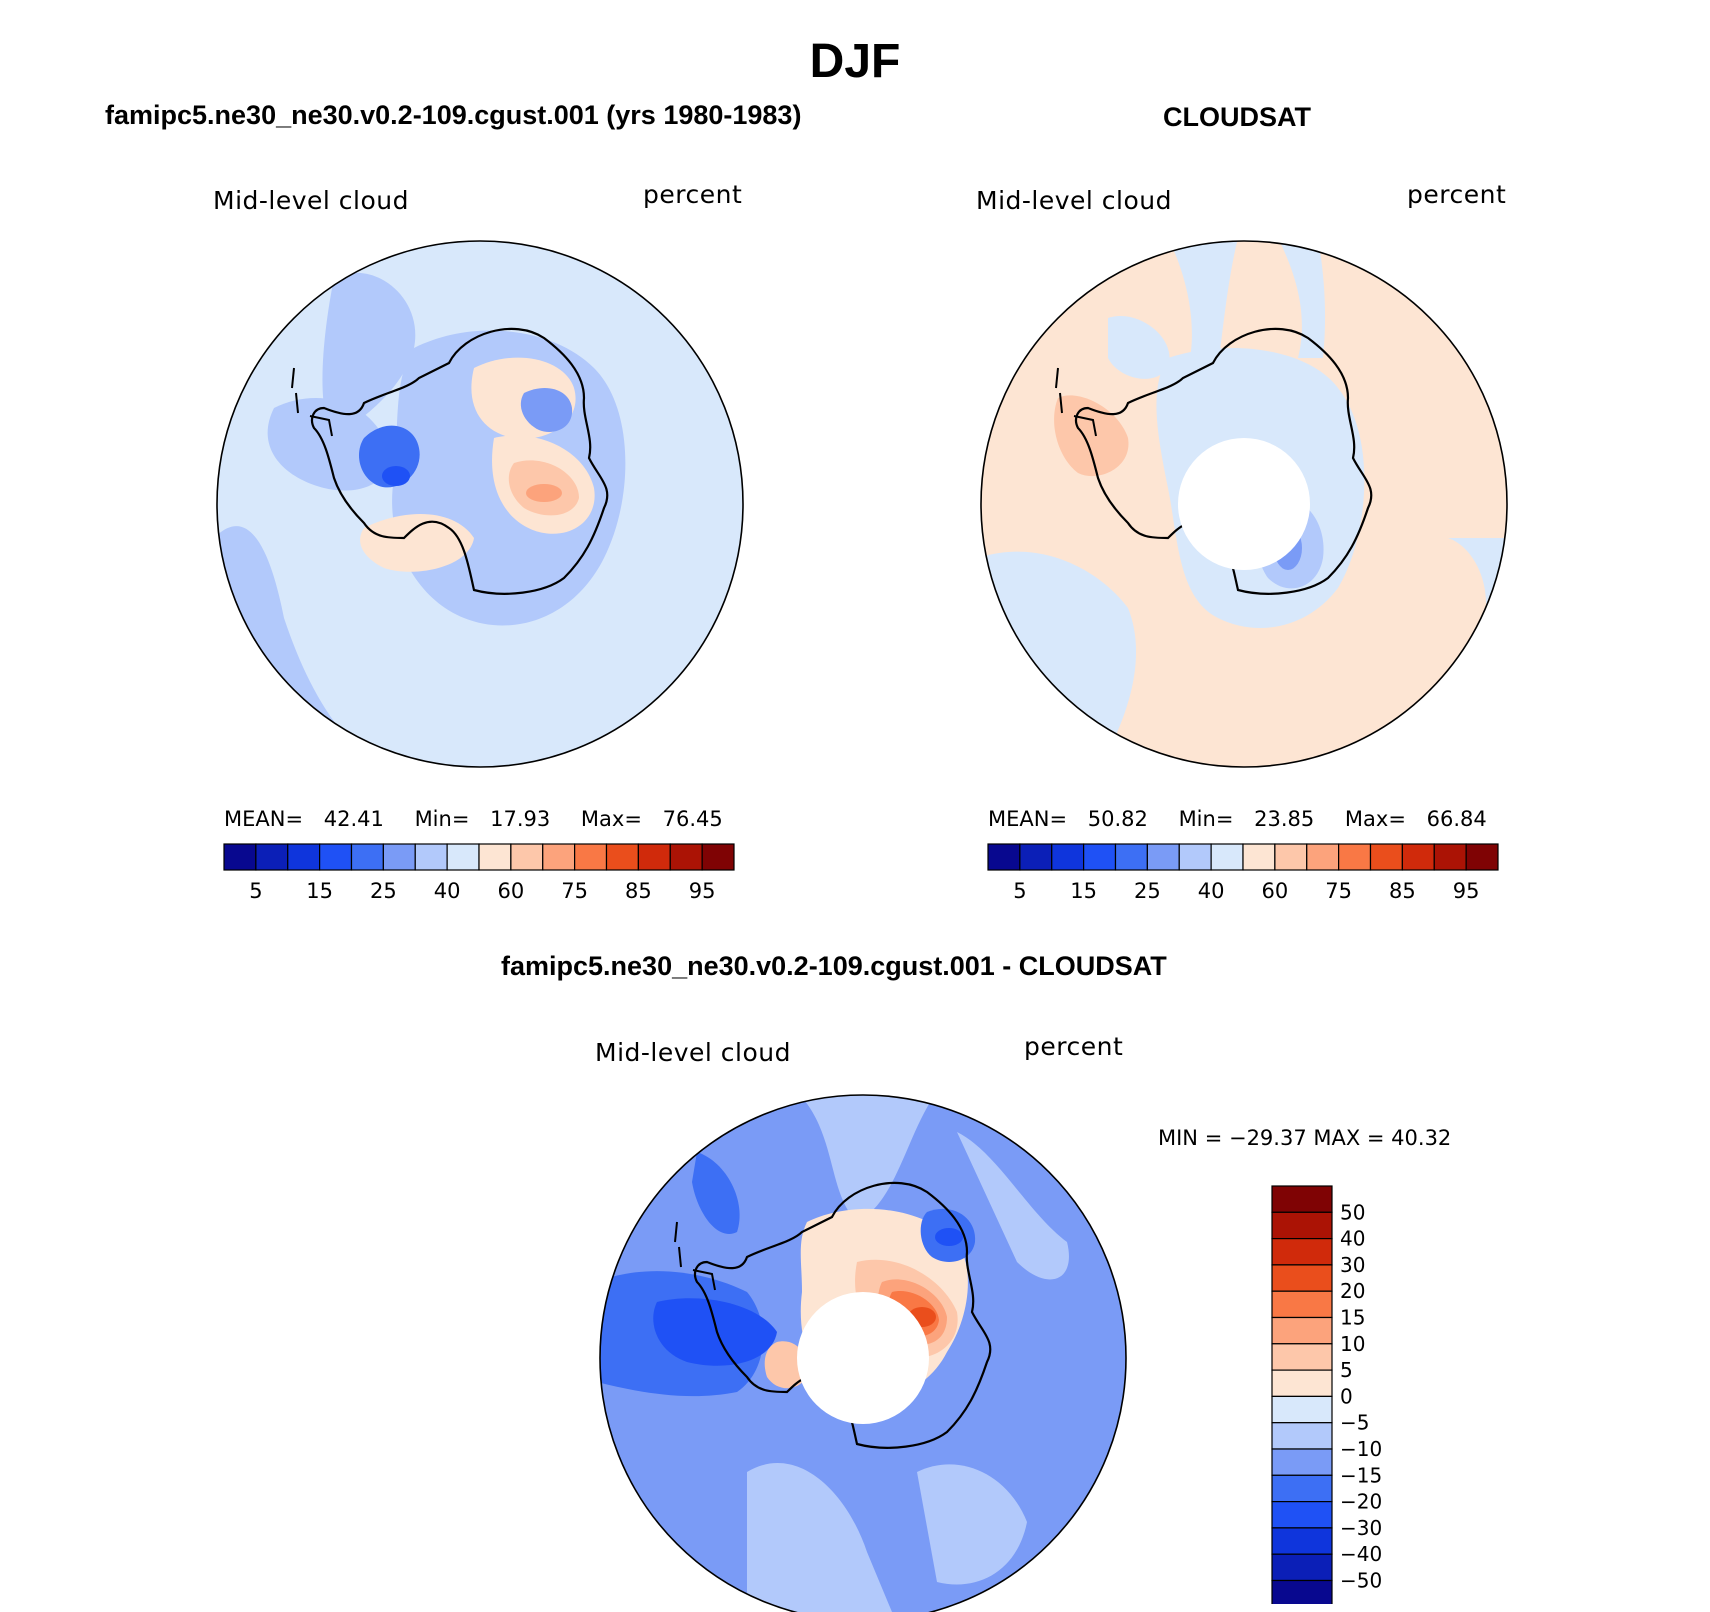 This screenshot has width=1710, height=1612. What do you see at coordinates (1352, 1239) in the screenshot?
I see `panel-3-colorbar-tick-label: 40` at bounding box center [1352, 1239].